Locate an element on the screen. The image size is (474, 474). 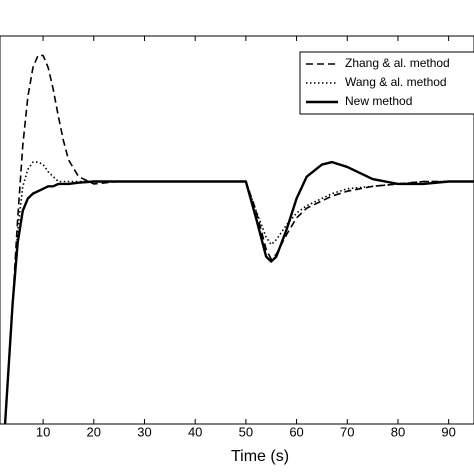
x-axis-label: Time (s) is located at coordinates (260, 456).